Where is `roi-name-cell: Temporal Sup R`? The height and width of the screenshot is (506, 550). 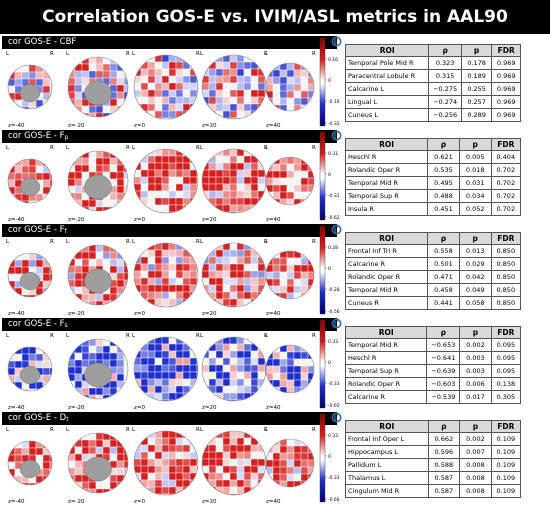 roi-name-cell: Temporal Sup R is located at coordinates (386, 196).